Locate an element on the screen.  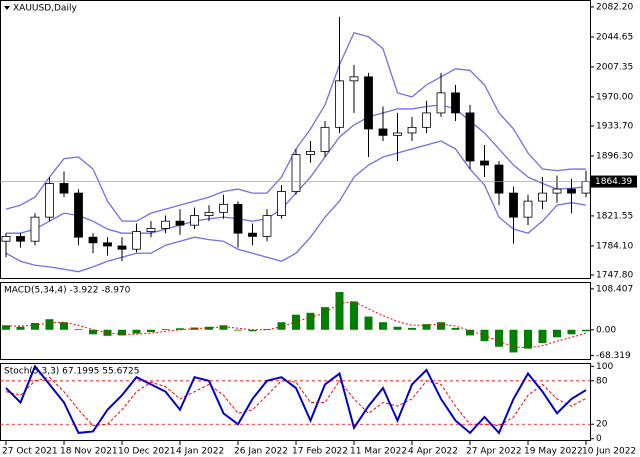
y-tick-label: -68.319 is located at coordinates (613, 356).